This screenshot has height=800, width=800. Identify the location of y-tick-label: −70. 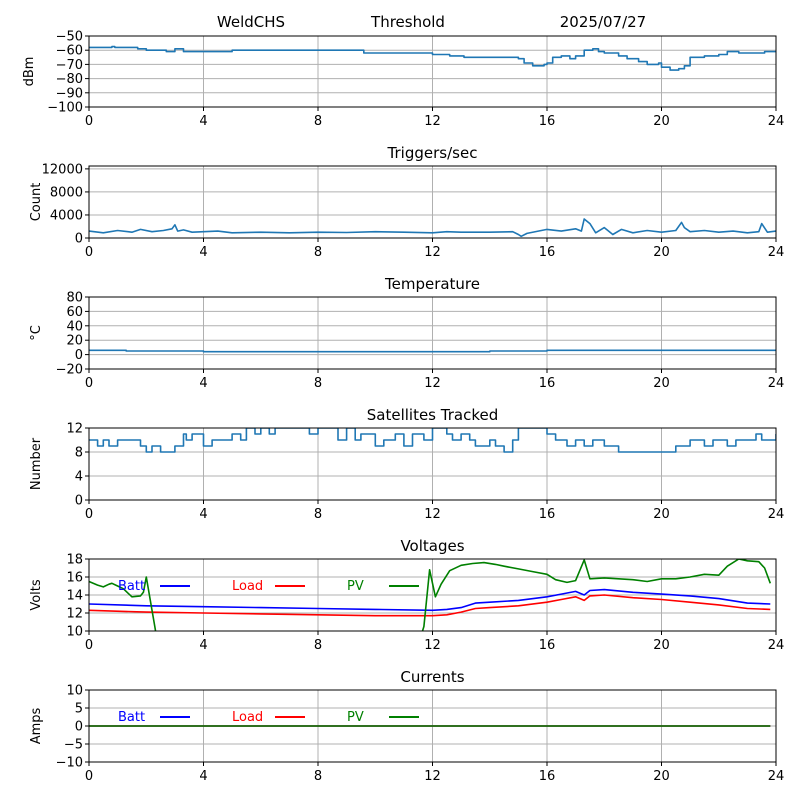
(69, 65).